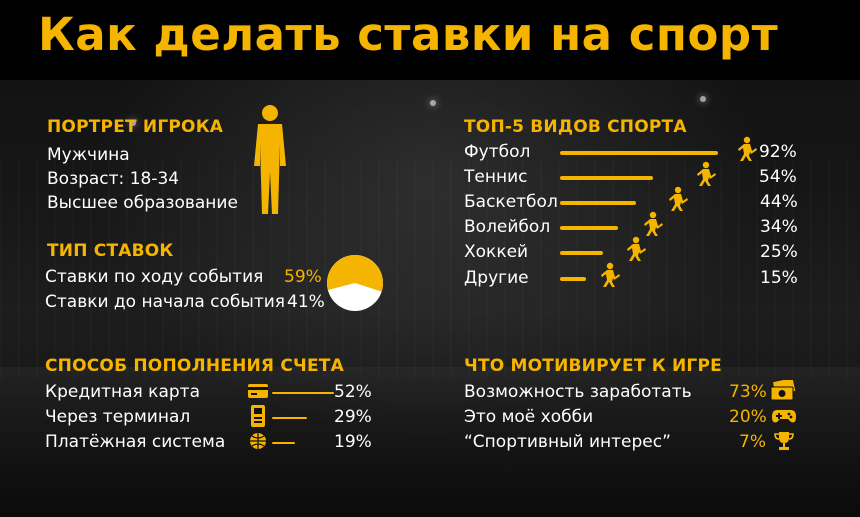 This screenshot has height=517, width=860. I want to click on top-sports-heading: ТОП-5 ВИДОВ СПОРТА, so click(575, 127).